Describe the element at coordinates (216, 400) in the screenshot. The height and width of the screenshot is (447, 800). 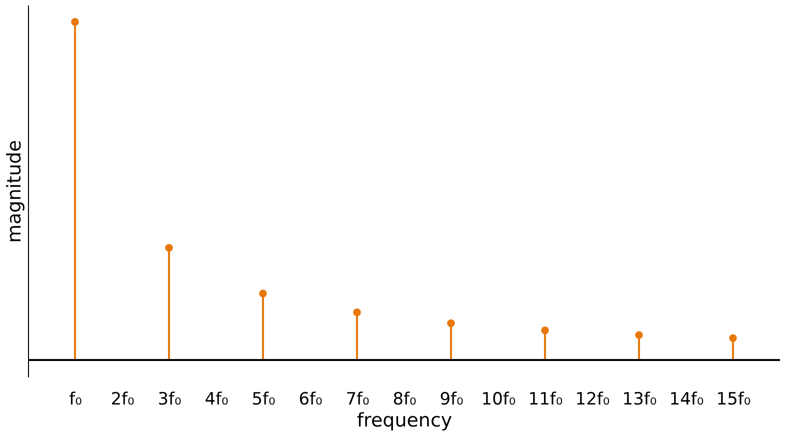
I see `x-tick-label: 4f₀` at that location.